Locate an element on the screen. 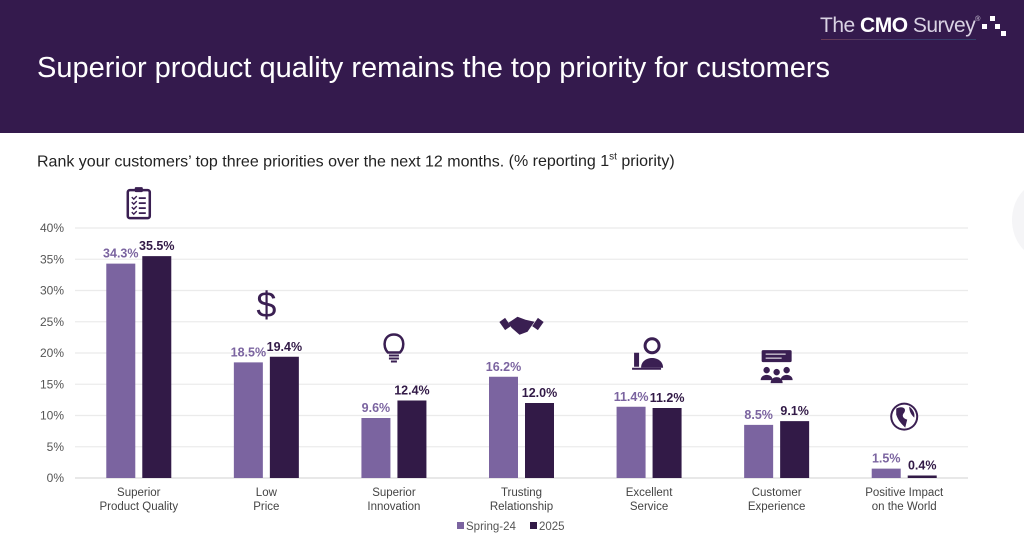  y-tick-label: 20% is located at coordinates (52, 353).